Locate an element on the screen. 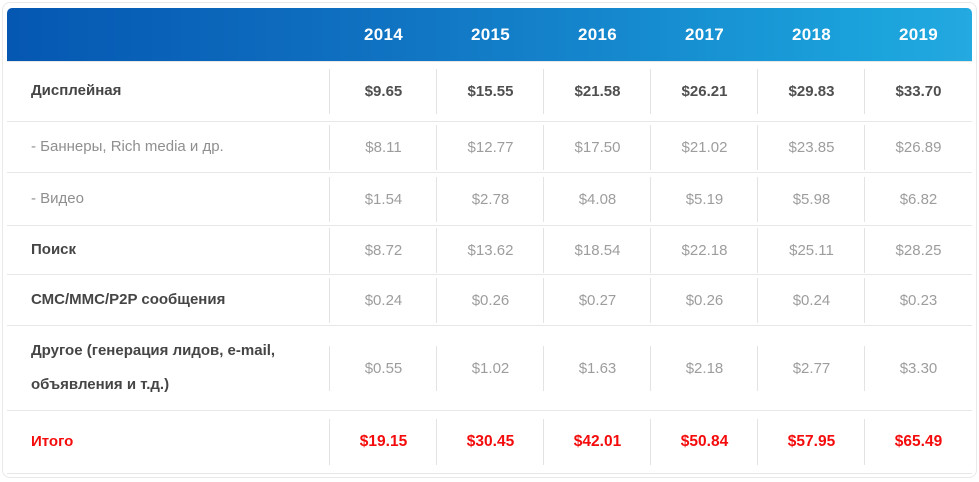 This screenshot has height=482, width=979. column-header-2017: 2017 is located at coordinates (704, 34).